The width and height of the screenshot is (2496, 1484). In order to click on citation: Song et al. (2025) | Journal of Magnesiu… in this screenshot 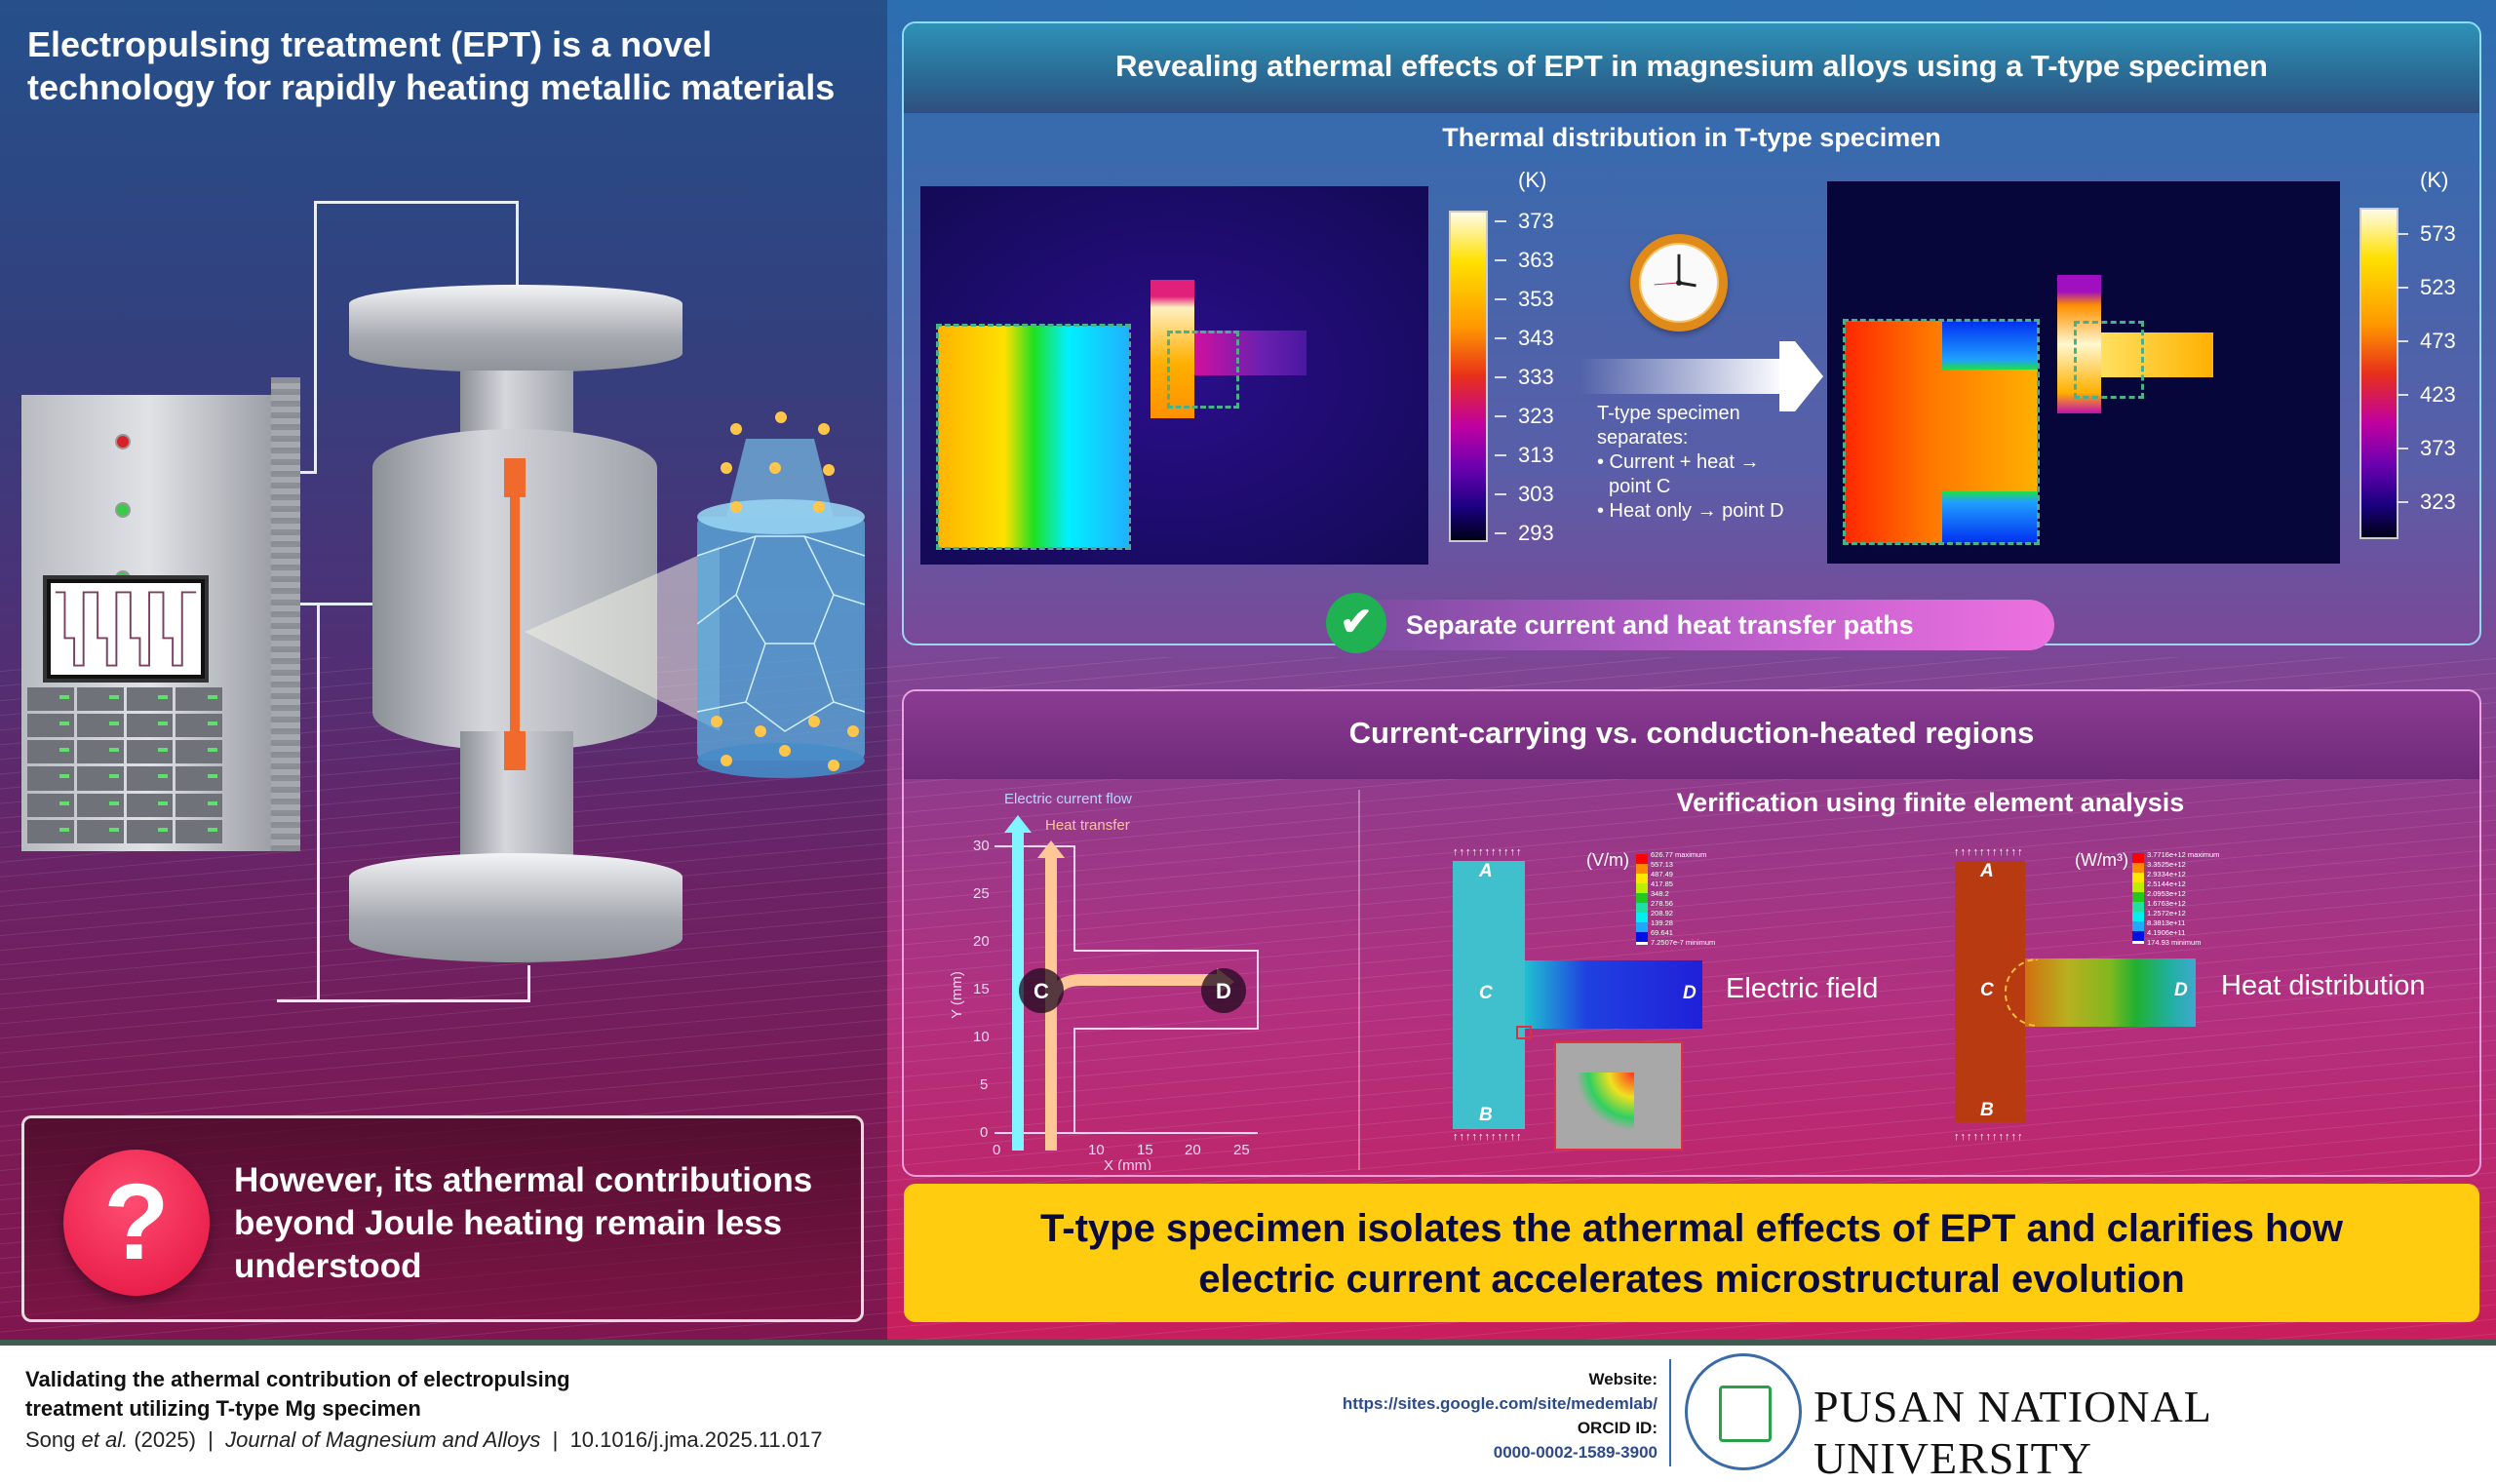, I will do `click(423, 1440)`.